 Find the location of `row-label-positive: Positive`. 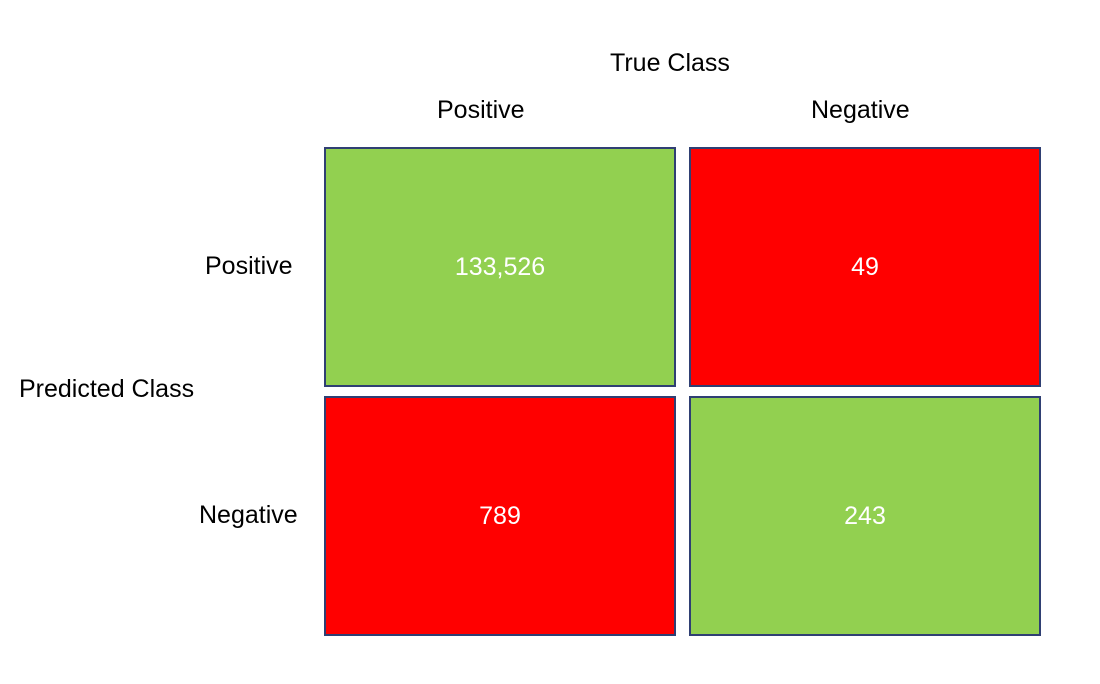

row-label-positive: Positive is located at coordinates (249, 266).